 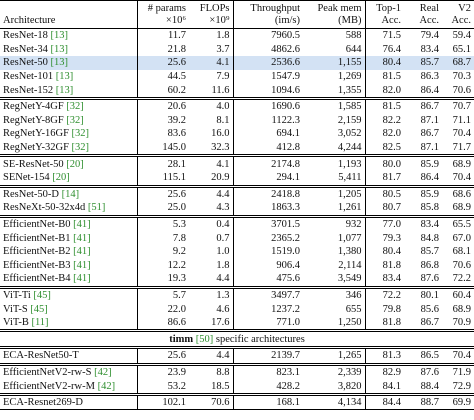 I want to click on model-name: EfficientNetV2-rw-S, so click(x=47, y=372).